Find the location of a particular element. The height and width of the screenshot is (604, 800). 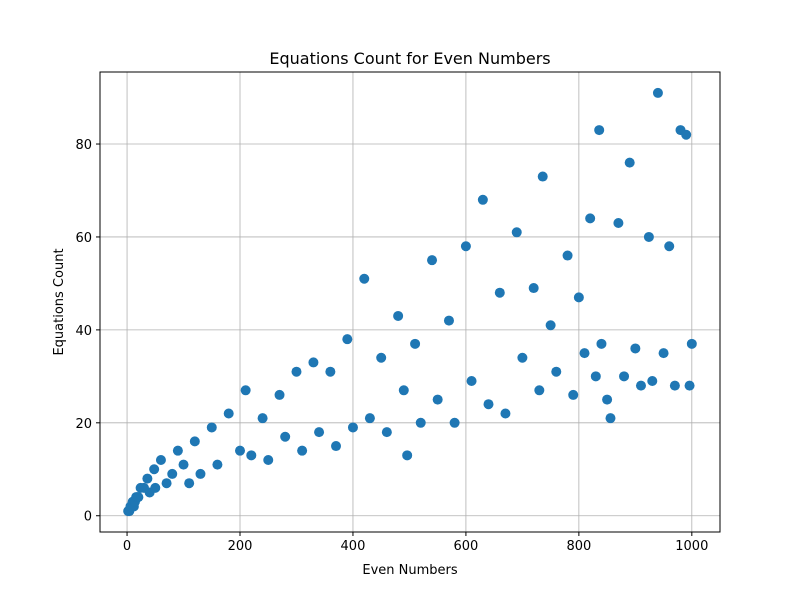

y-tick-label: 80 is located at coordinates (83, 145).